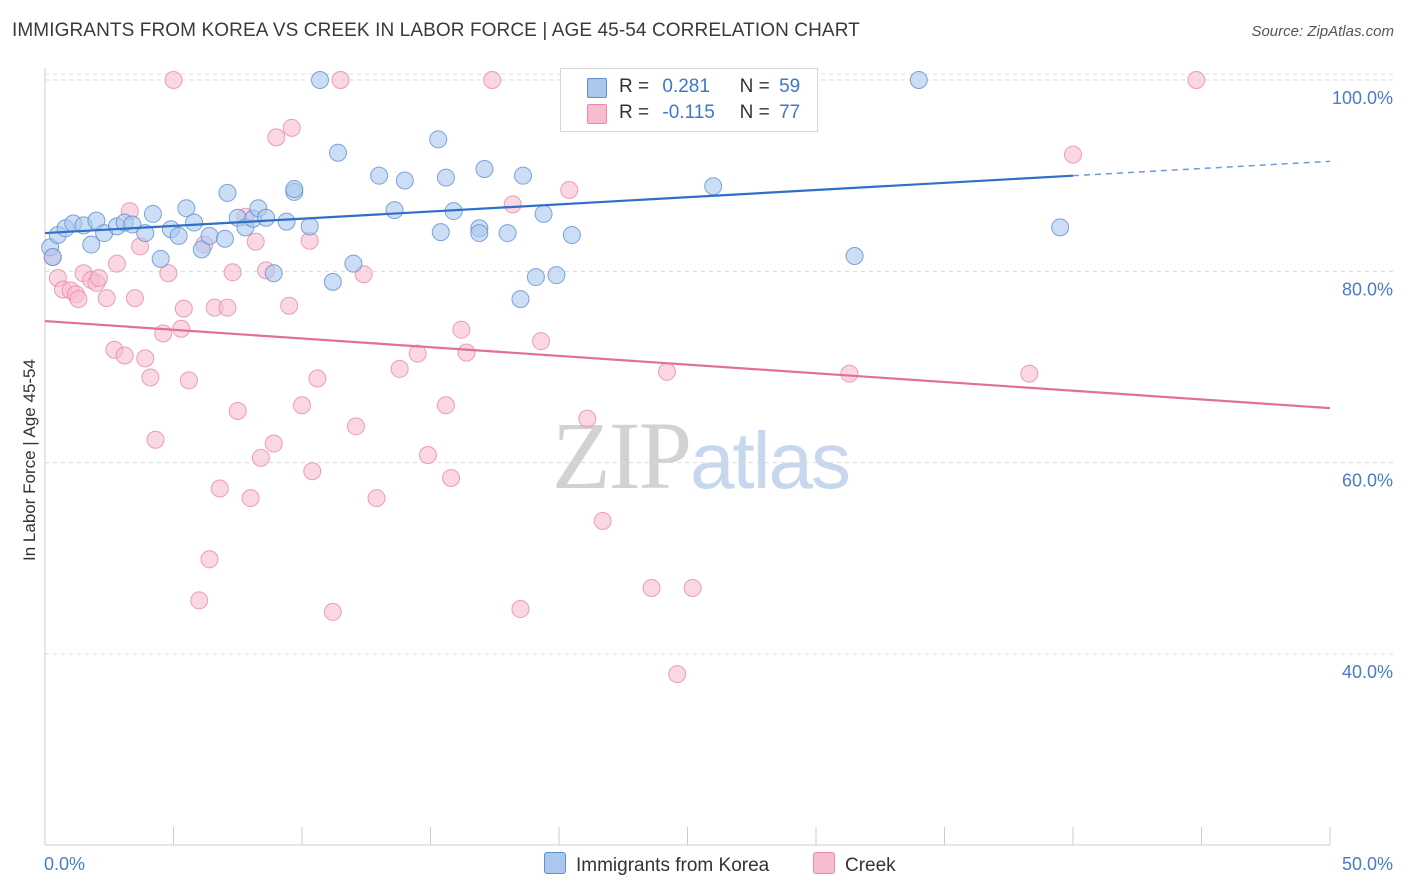 This screenshot has height=892, width=1406. What do you see at coordinates (597, 88) in the screenshot?
I see `legend-swatch-korea` at bounding box center [597, 88].